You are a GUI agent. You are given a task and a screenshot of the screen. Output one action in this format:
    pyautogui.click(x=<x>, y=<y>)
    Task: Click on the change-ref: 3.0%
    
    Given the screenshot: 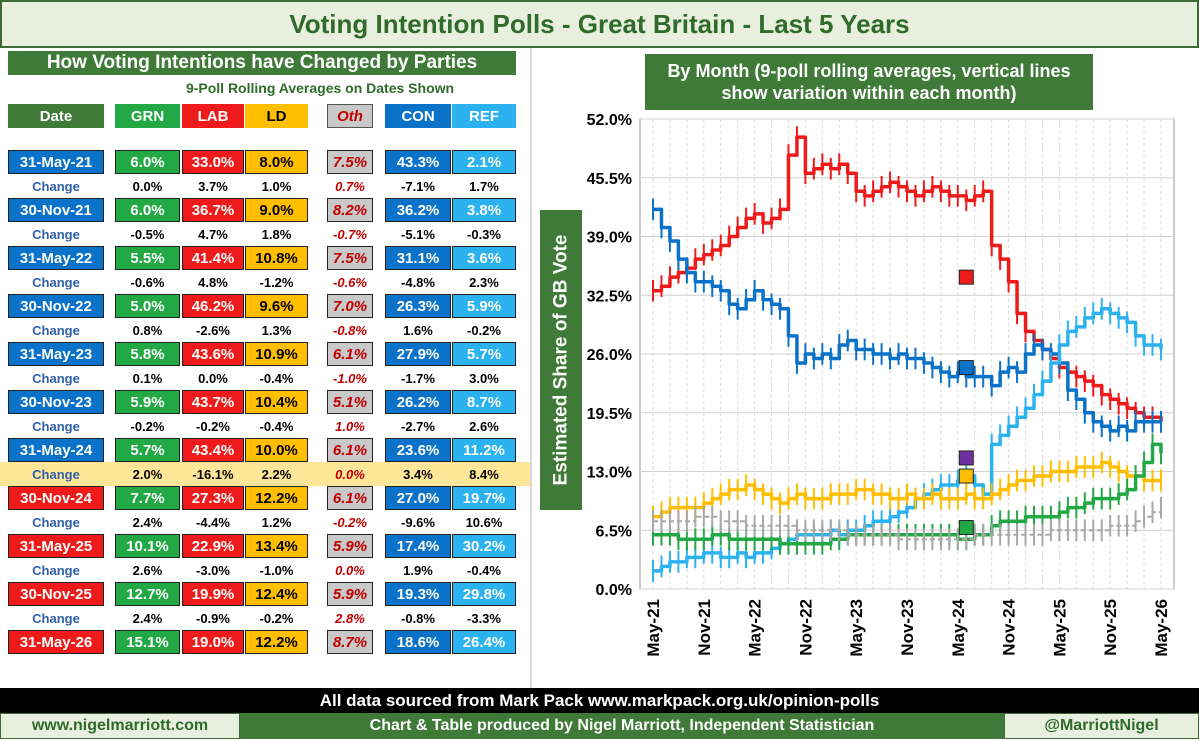 What is the action you would take?
    pyautogui.click(x=484, y=378)
    